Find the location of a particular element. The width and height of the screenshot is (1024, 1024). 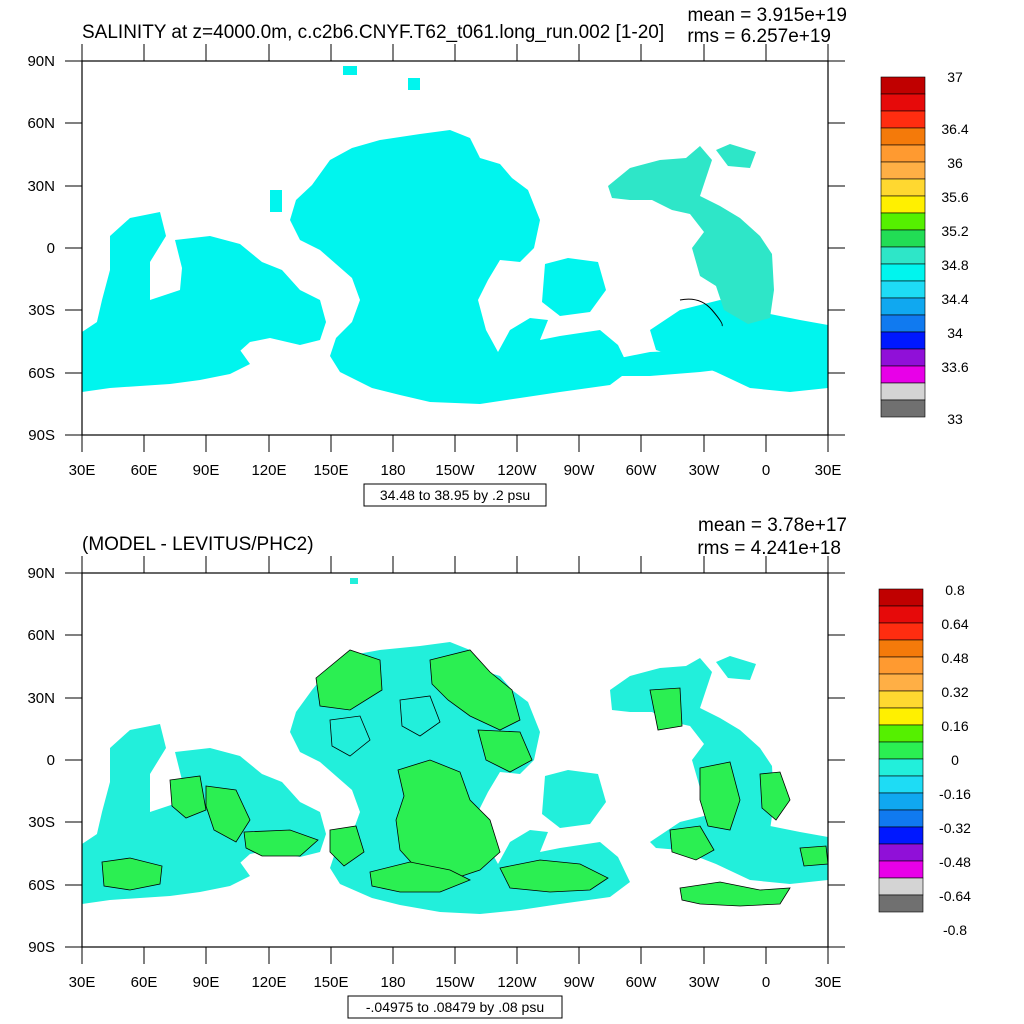

colorbar-label: 0.8 is located at coordinates (955, 590).